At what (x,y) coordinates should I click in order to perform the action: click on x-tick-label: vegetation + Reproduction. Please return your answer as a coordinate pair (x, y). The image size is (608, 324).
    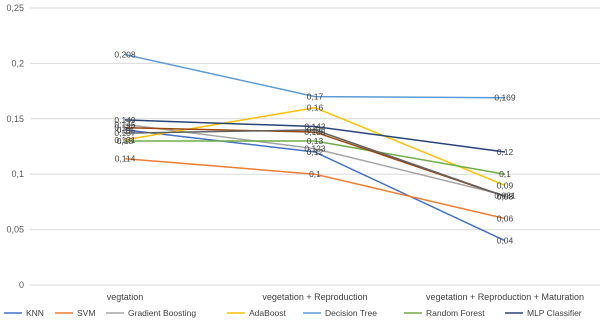
    Looking at the image, I should click on (314, 297).